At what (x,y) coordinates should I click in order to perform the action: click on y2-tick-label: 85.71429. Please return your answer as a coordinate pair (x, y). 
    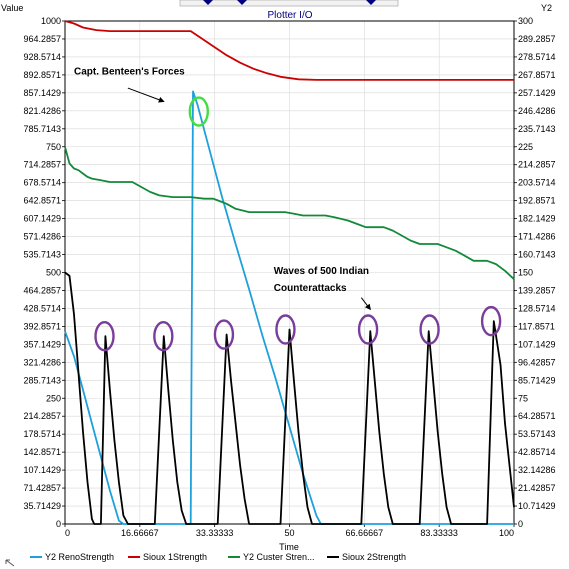
    Looking at the image, I should click on (537, 380).